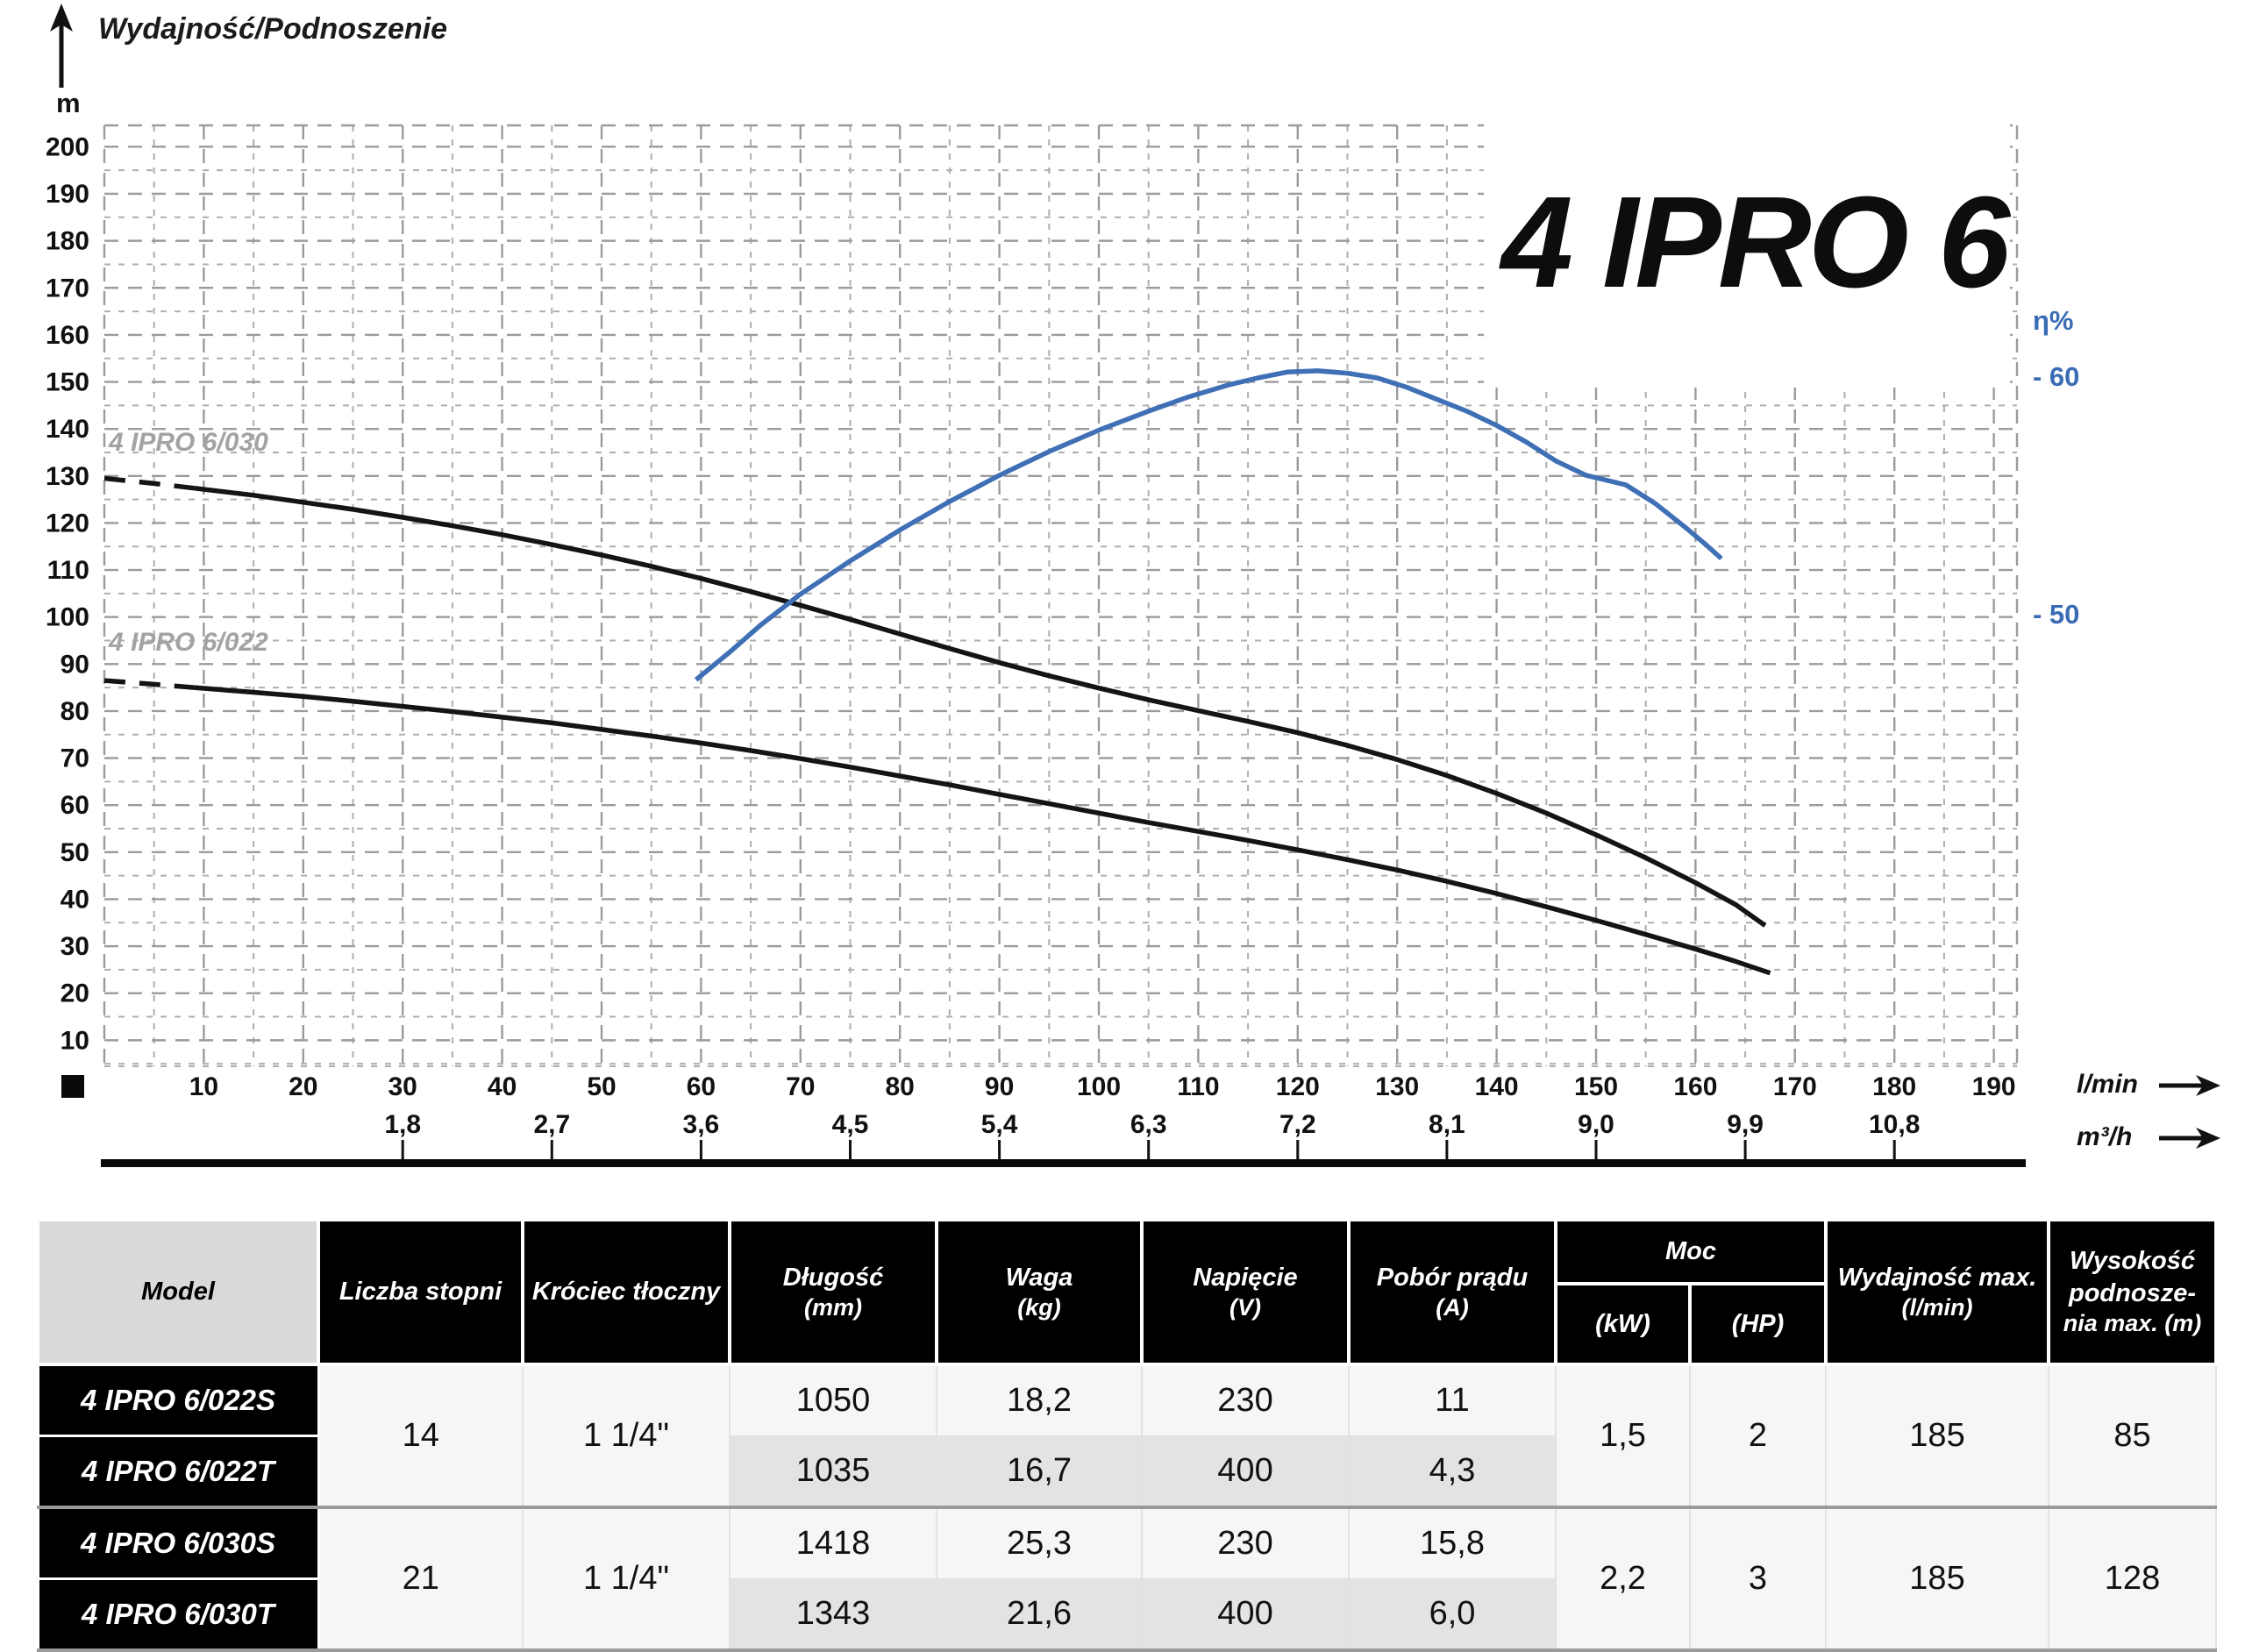  Describe the element at coordinates (178, 1472) in the screenshot. I see `model-cell: 4 IPRO 6/022T` at that location.